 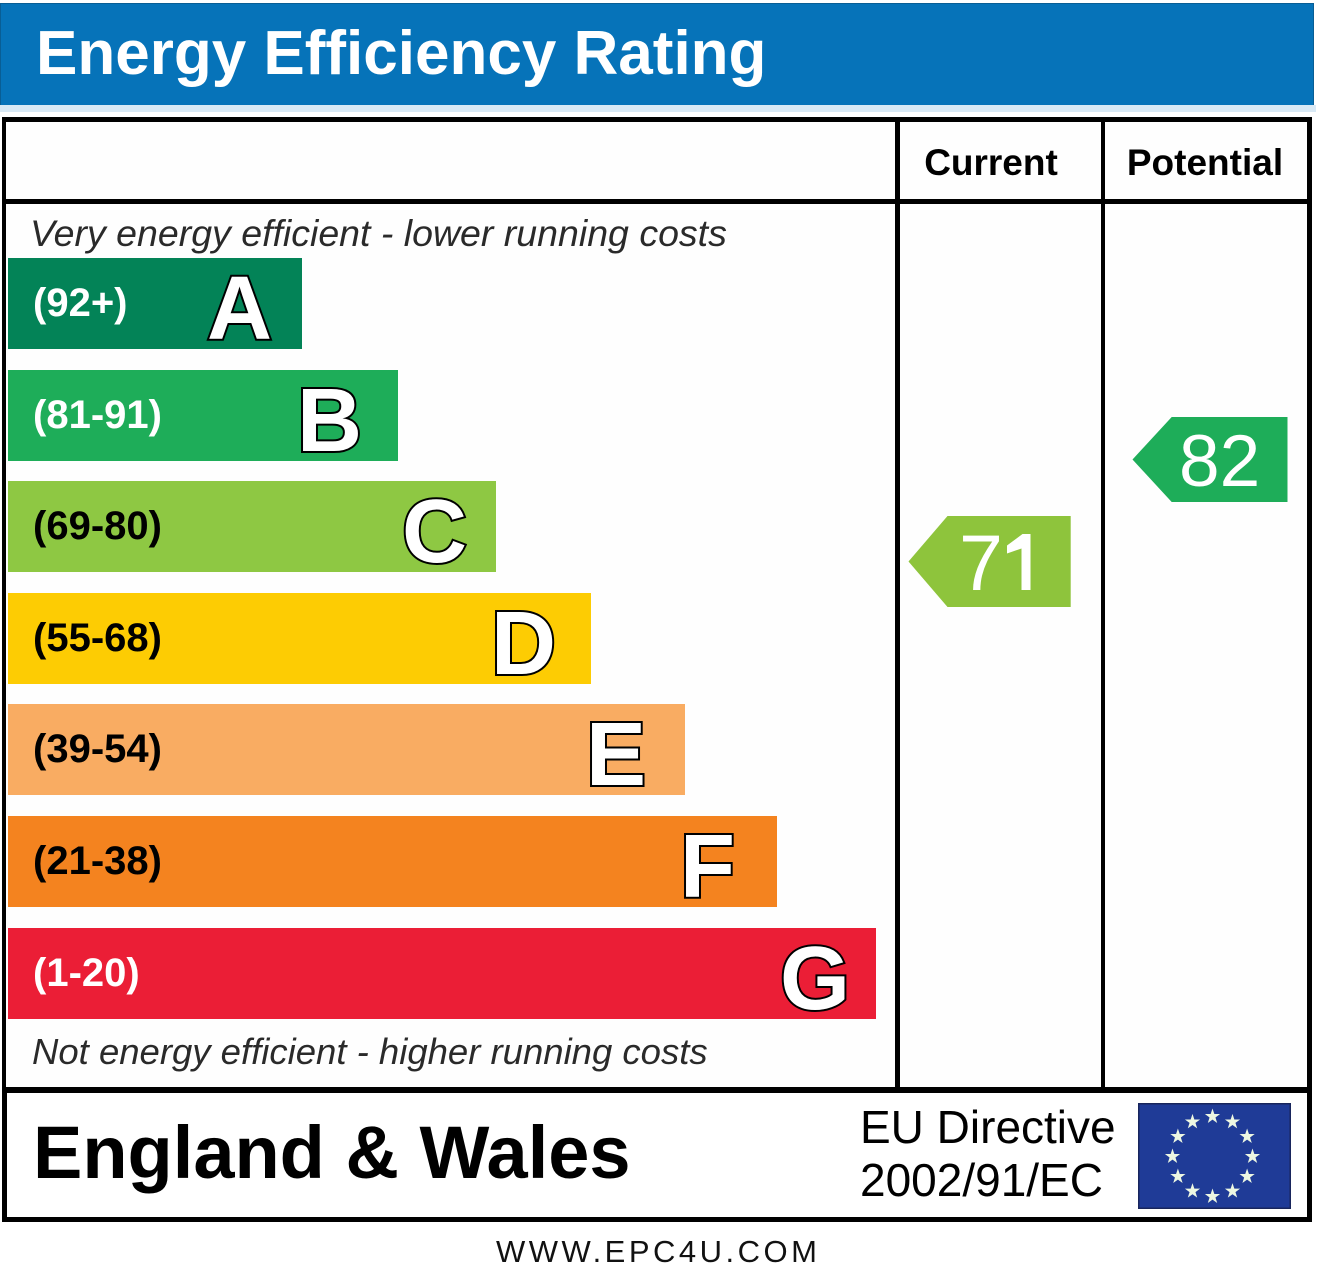 I want to click on svg-text: C, so click(x=434, y=532).